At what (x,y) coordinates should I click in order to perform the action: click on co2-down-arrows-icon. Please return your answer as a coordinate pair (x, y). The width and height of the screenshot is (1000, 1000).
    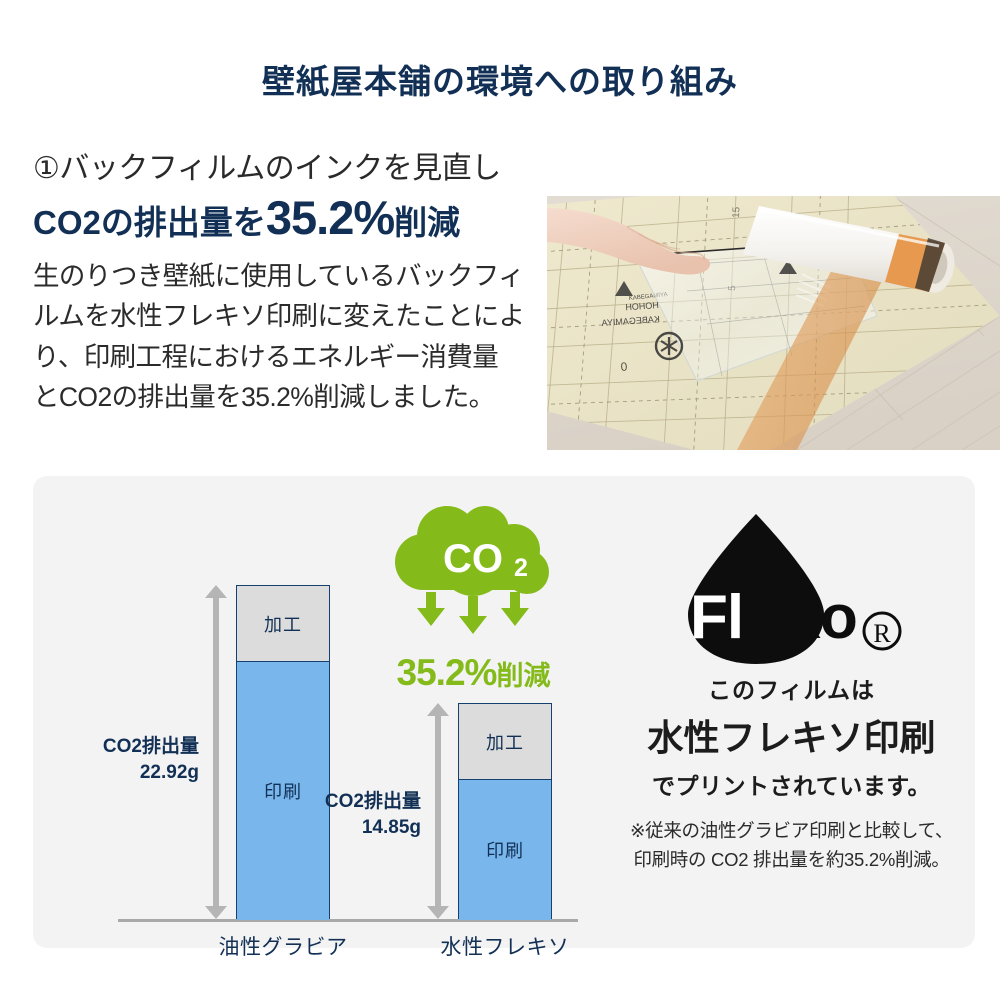
    Looking at the image, I should click on (473, 613).